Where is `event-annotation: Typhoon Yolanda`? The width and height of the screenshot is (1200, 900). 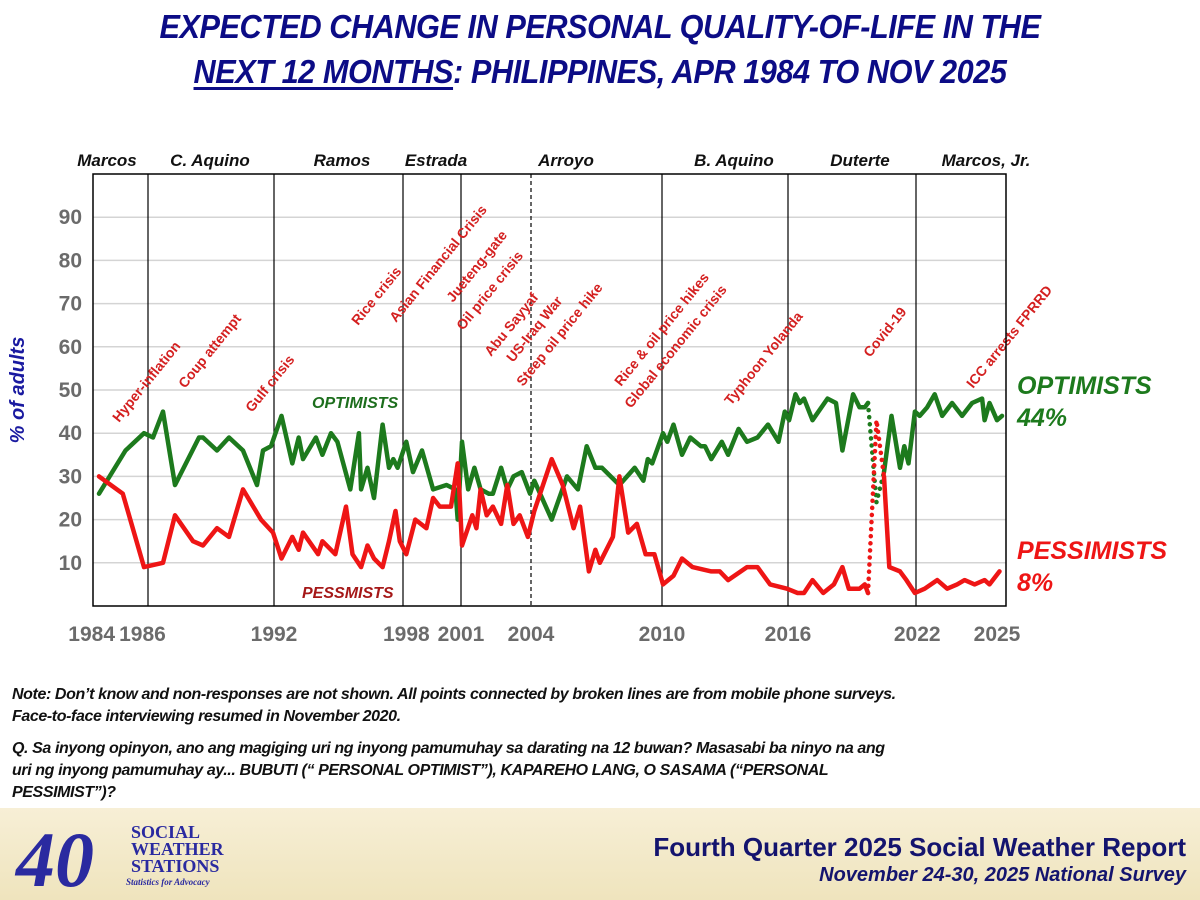 event-annotation: Typhoon Yolanda is located at coordinates (763, 358).